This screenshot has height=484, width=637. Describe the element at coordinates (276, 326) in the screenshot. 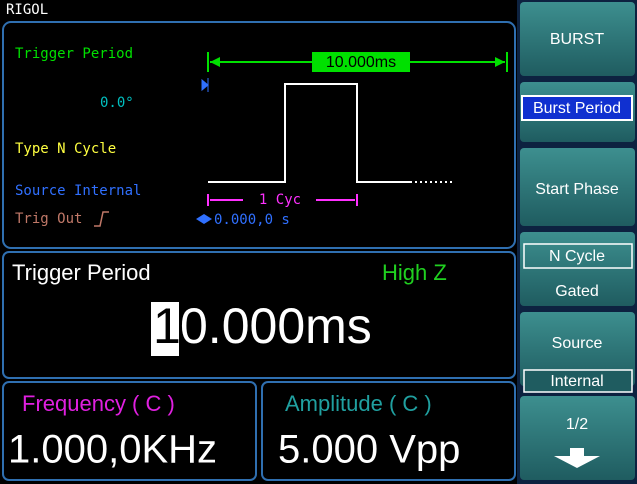

I see `value-rest: 0.000ms` at that location.